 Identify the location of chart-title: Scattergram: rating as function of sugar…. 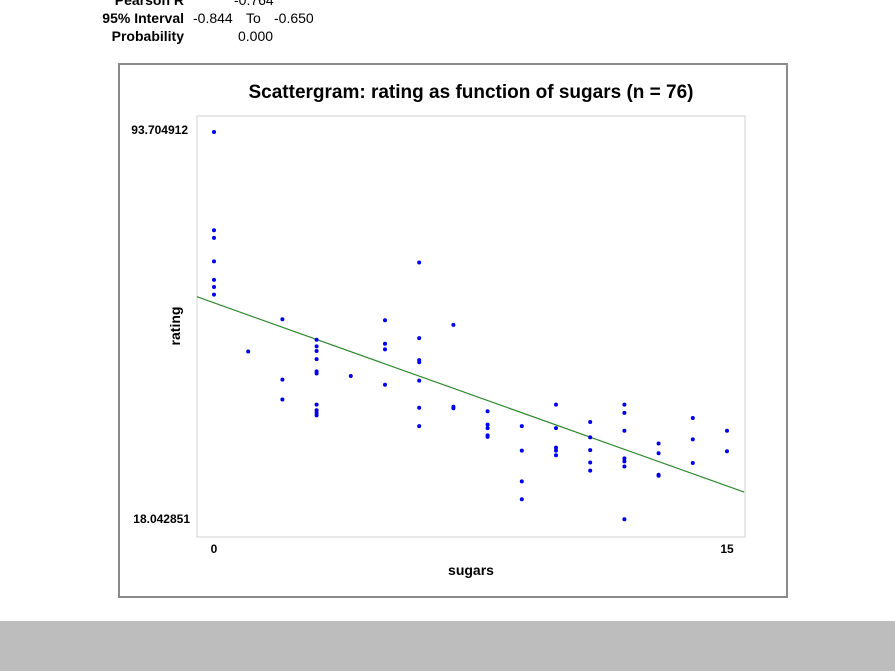
(470, 92).